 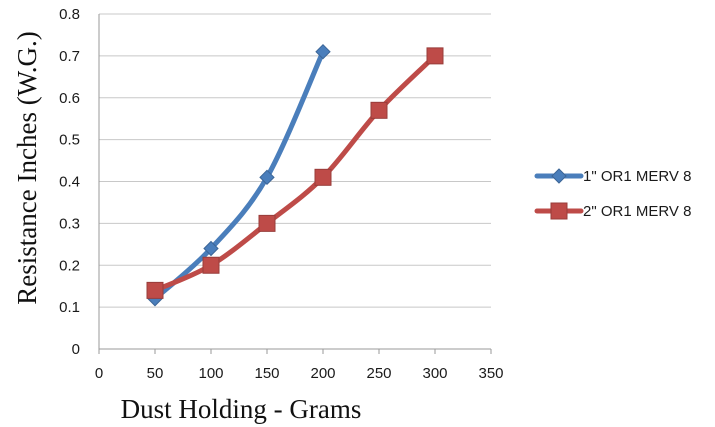 I want to click on y-tick-label: 0.4, so click(x=69, y=182).